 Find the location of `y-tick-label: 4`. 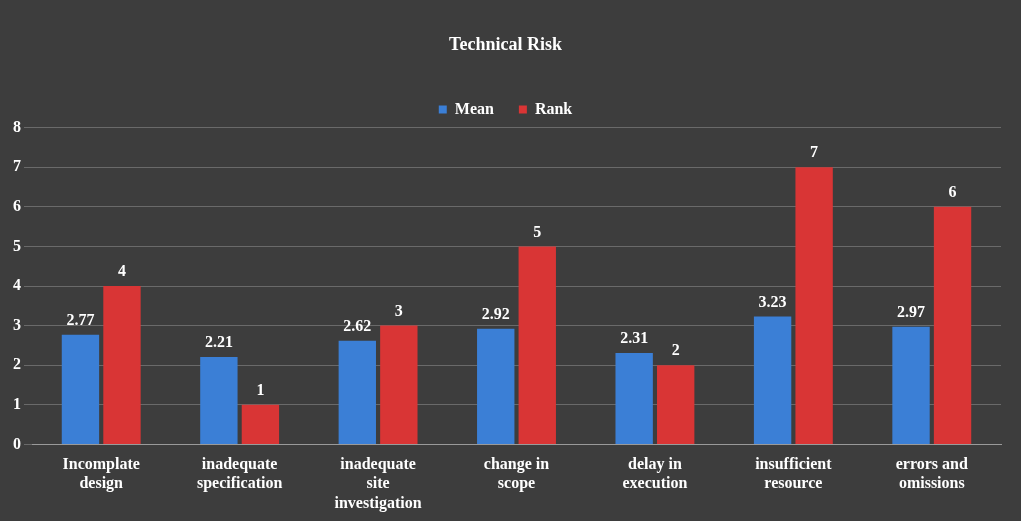

y-tick-label: 4 is located at coordinates (17, 285).